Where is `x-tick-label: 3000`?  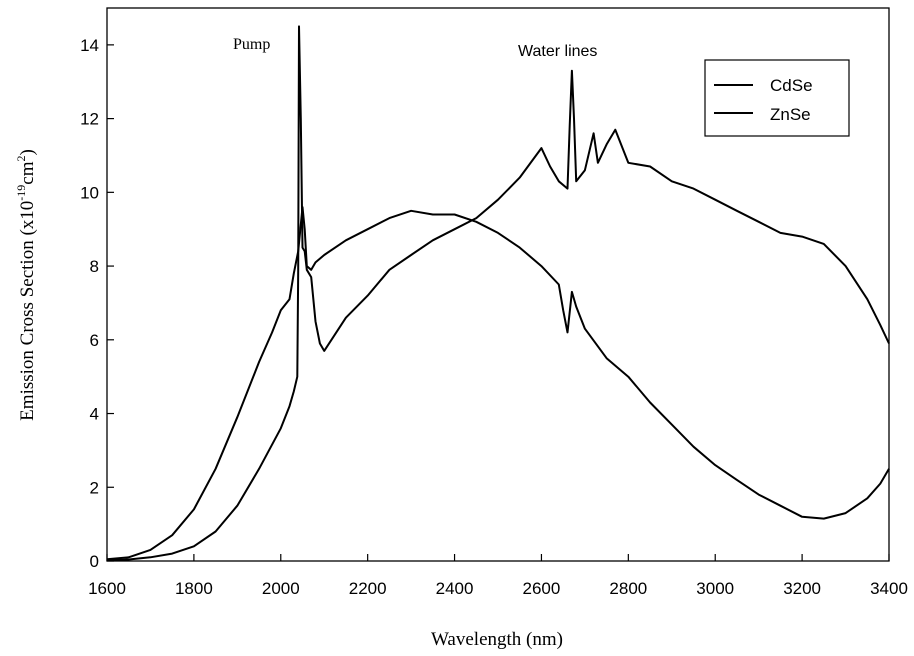 x-tick-label: 3000 is located at coordinates (715, 588).